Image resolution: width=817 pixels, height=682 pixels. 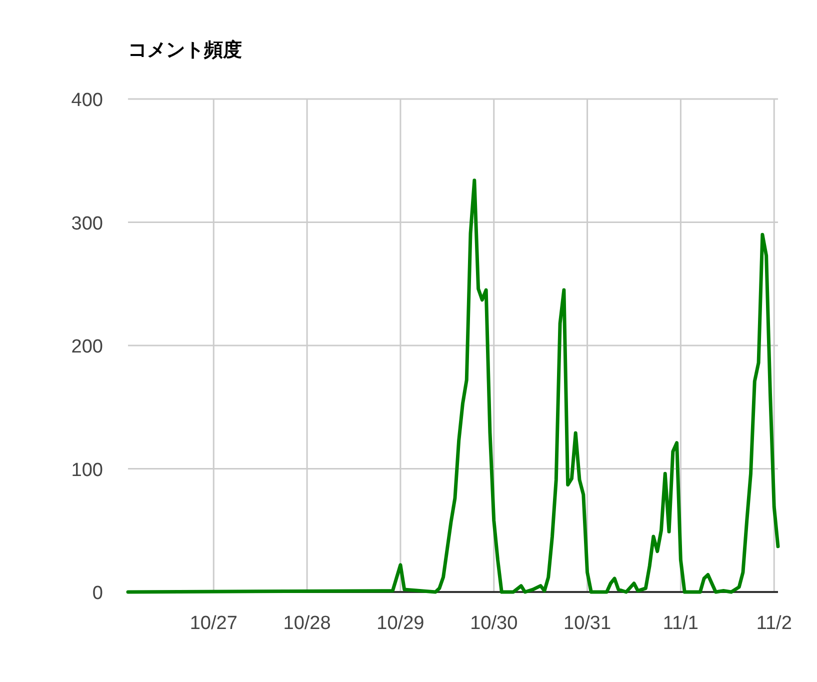 I want to click on y-tick-label: 300, so click(x=87, y=223).